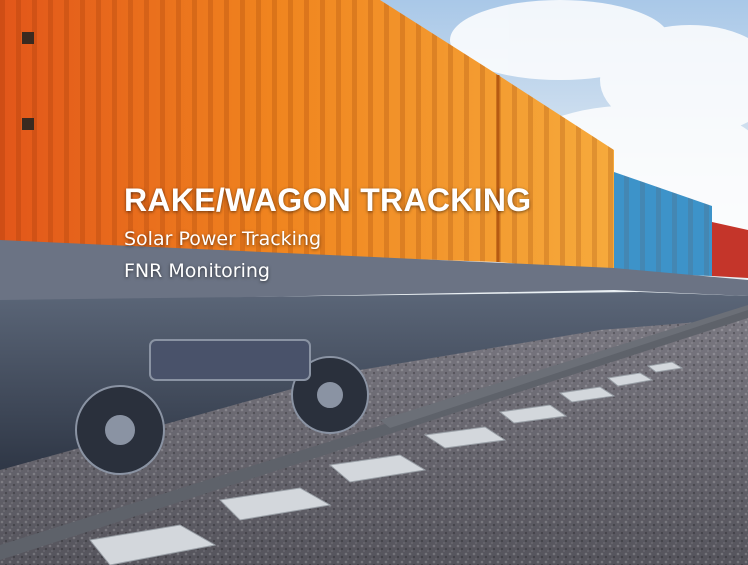  Describe the element at coordinates (328, 200) in the screenshot. I see `hero-title: RAKE/WAGON TRACKING` at that location.